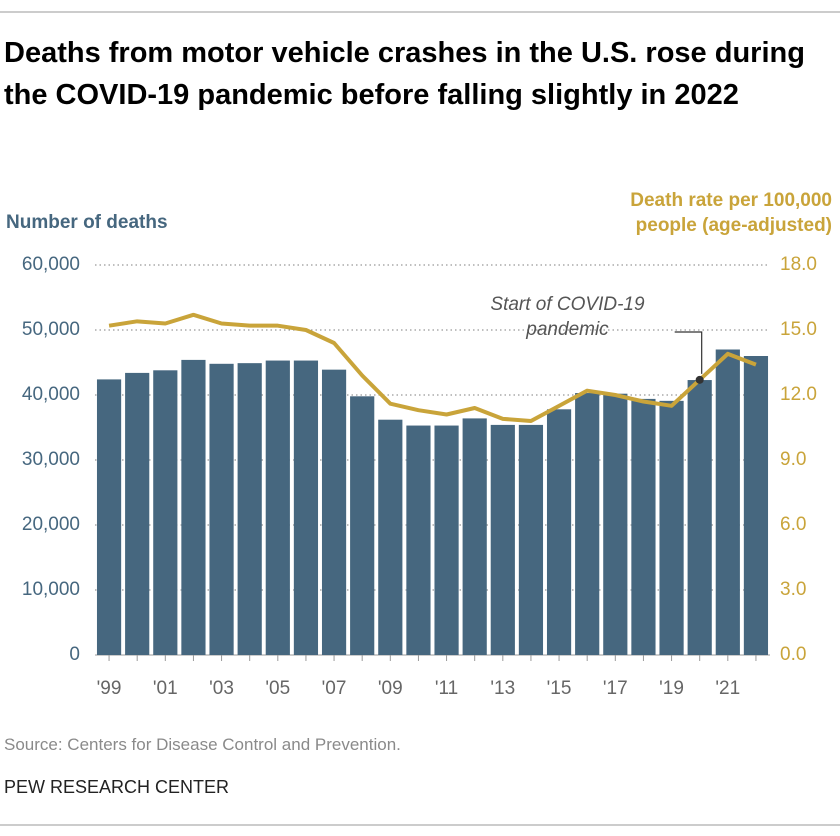 Image resolution: width=840 pixels, height=836 pixels. Describe the element at coordinates (671, 688) in the screenshot. I see `x-tick-label: '19` at that location.